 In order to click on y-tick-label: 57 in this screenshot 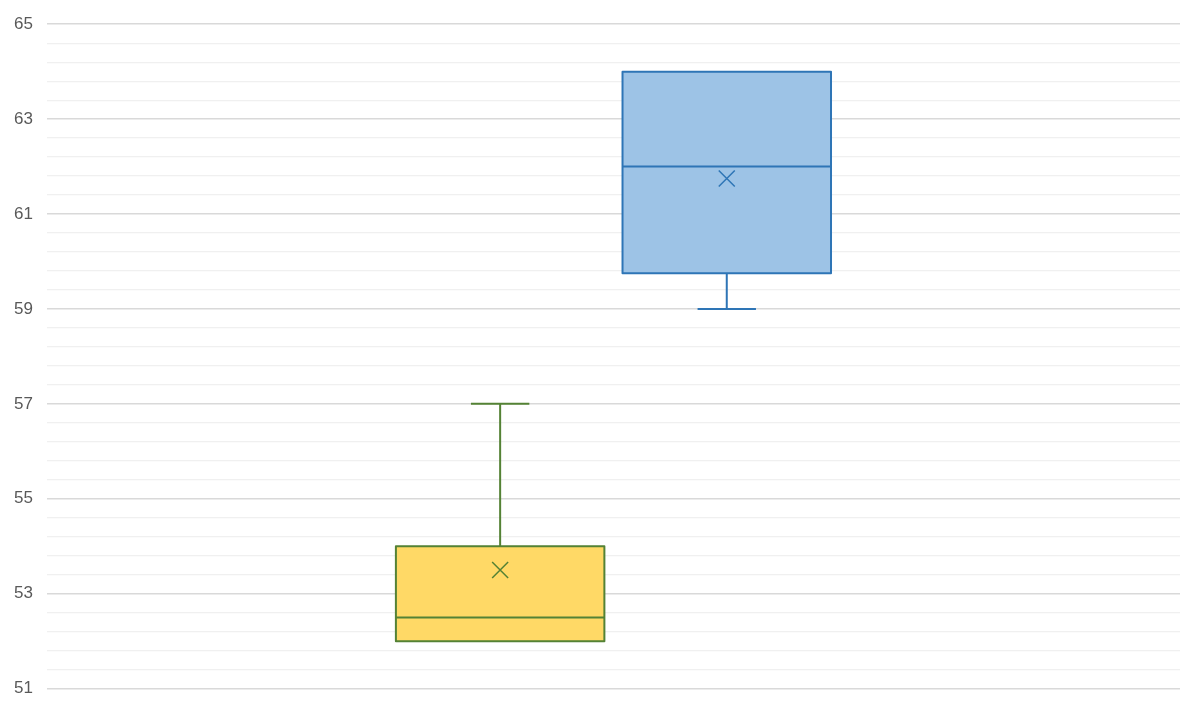, I will do `click(23, 403)`.